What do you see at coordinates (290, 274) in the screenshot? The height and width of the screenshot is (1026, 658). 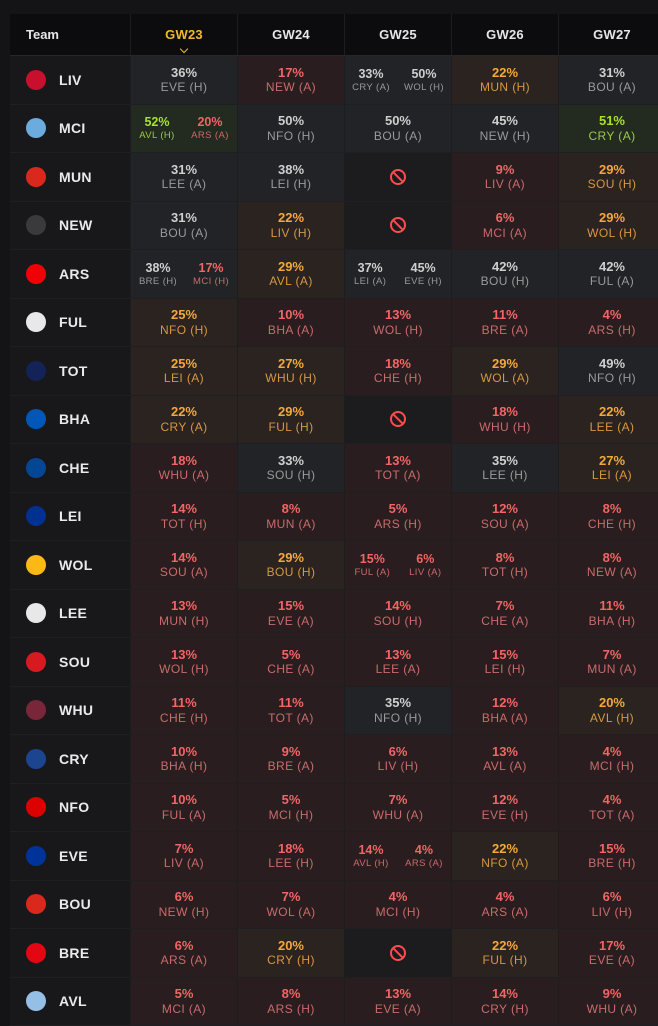 I see `fixture-cell: 29%AVL (A)` at bounding box center [290, 274].